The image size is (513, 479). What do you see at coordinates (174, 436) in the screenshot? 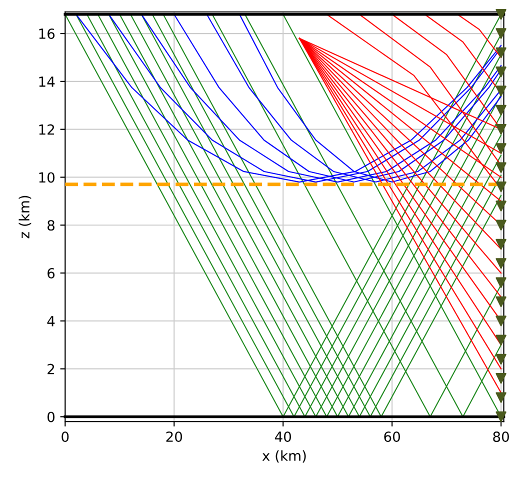
I see `x-tick-label: 20` at bounding box center [174, 436].